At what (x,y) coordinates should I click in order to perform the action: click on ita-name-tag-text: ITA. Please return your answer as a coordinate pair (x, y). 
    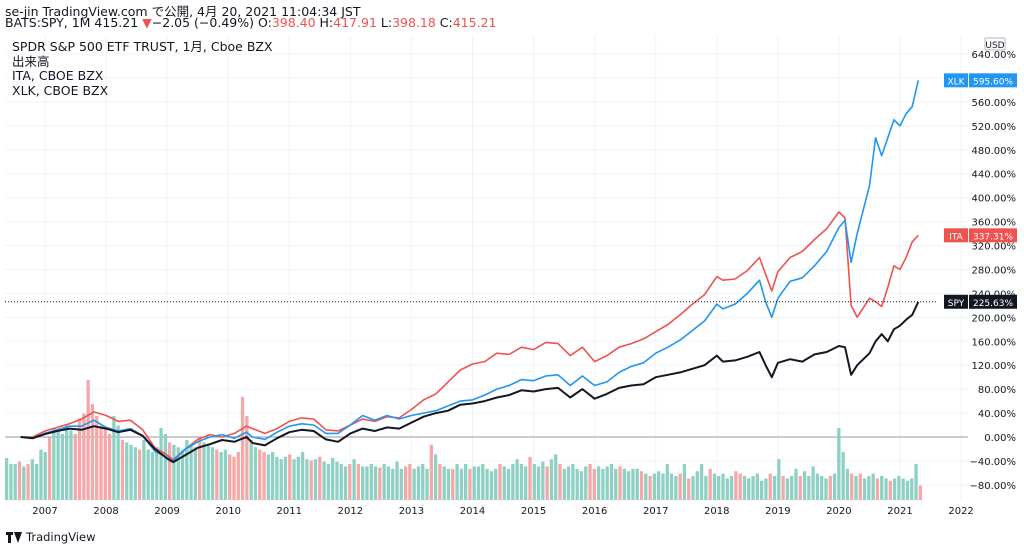
    Looking at the image, I should click on (956, 237).